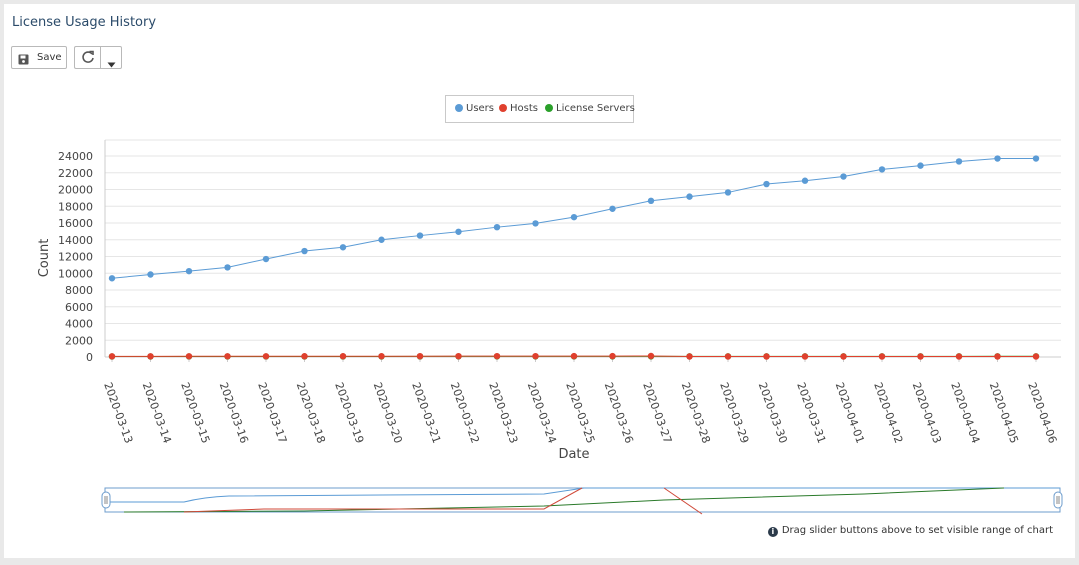 The height and width of the screenshot is (565, 1079). What do you see at coordinates (459, 108) in the screenshot?
I see `users-dot-icon` at bounding box center [459, 108].